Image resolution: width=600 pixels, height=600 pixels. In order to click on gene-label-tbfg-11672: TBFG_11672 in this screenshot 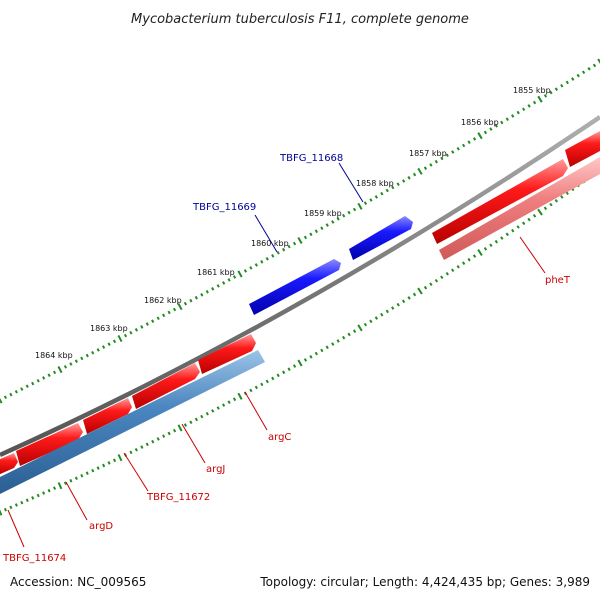, I will do `click(178, 497)`.